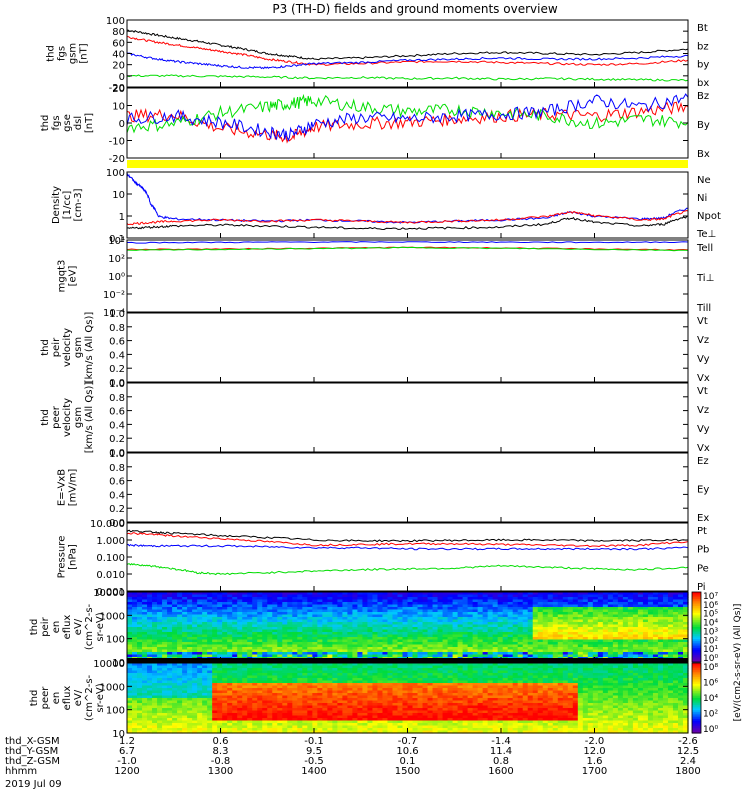 This screenshot has height=800, width=750. I want to click on y-axis-label: Pressure[nPa], so click(68, 557).